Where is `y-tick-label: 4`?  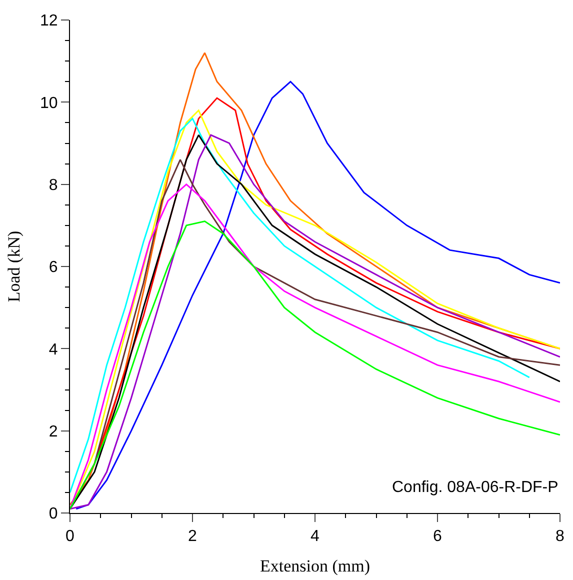
y-tick-label: 4 is located at coordinates (53, 349).